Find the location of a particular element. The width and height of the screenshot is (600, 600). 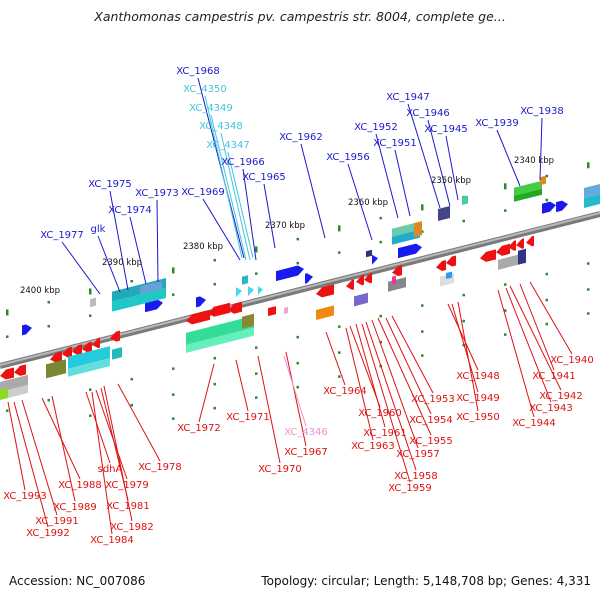

gene-label: XC_1978 is located at coordinates (160, 467).